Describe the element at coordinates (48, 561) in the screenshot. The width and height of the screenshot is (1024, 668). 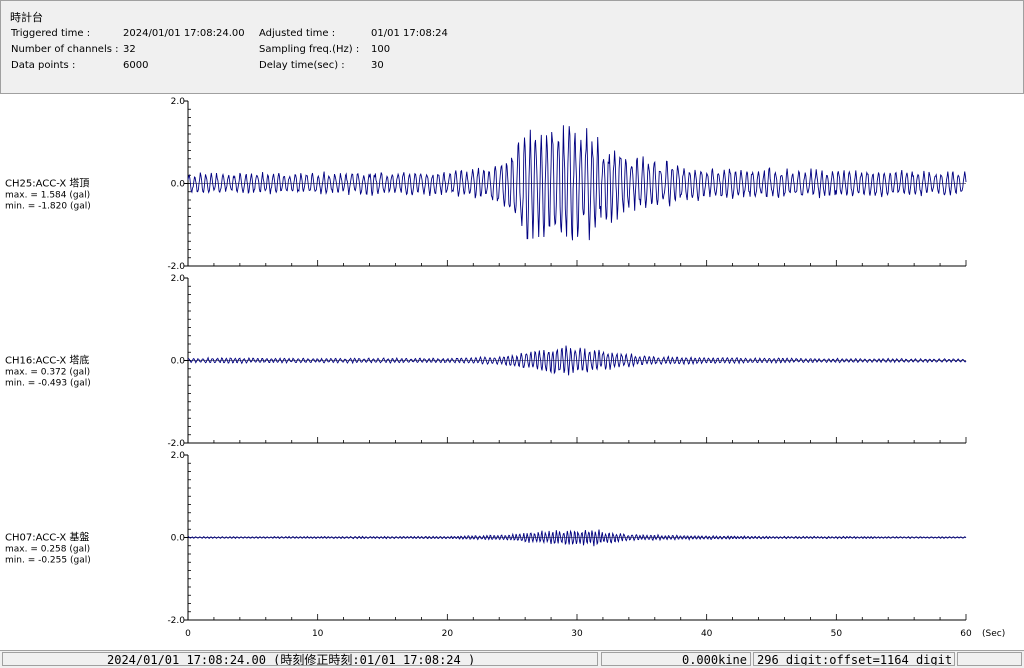
I see `channel-min: min. = -0.255 (gal)` at that location.